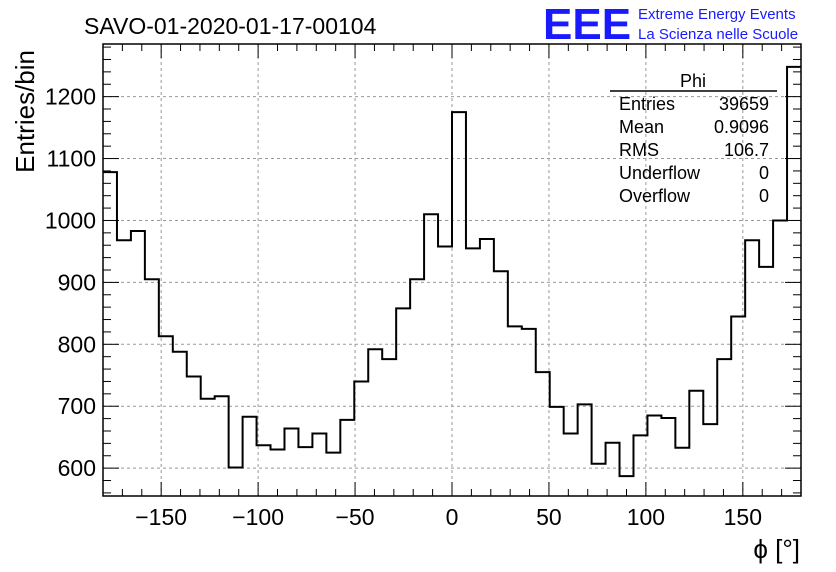 The width and height of the screenshot is (836, 572). I want to click on y-tick-label: 800, so click(77, 344).